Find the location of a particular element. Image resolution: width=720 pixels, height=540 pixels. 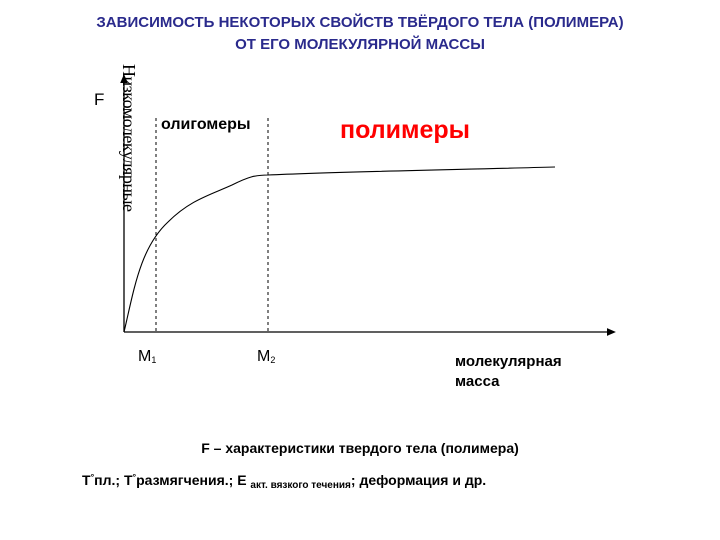

polymers-label: полимеры is located at coordinates (405, 130).